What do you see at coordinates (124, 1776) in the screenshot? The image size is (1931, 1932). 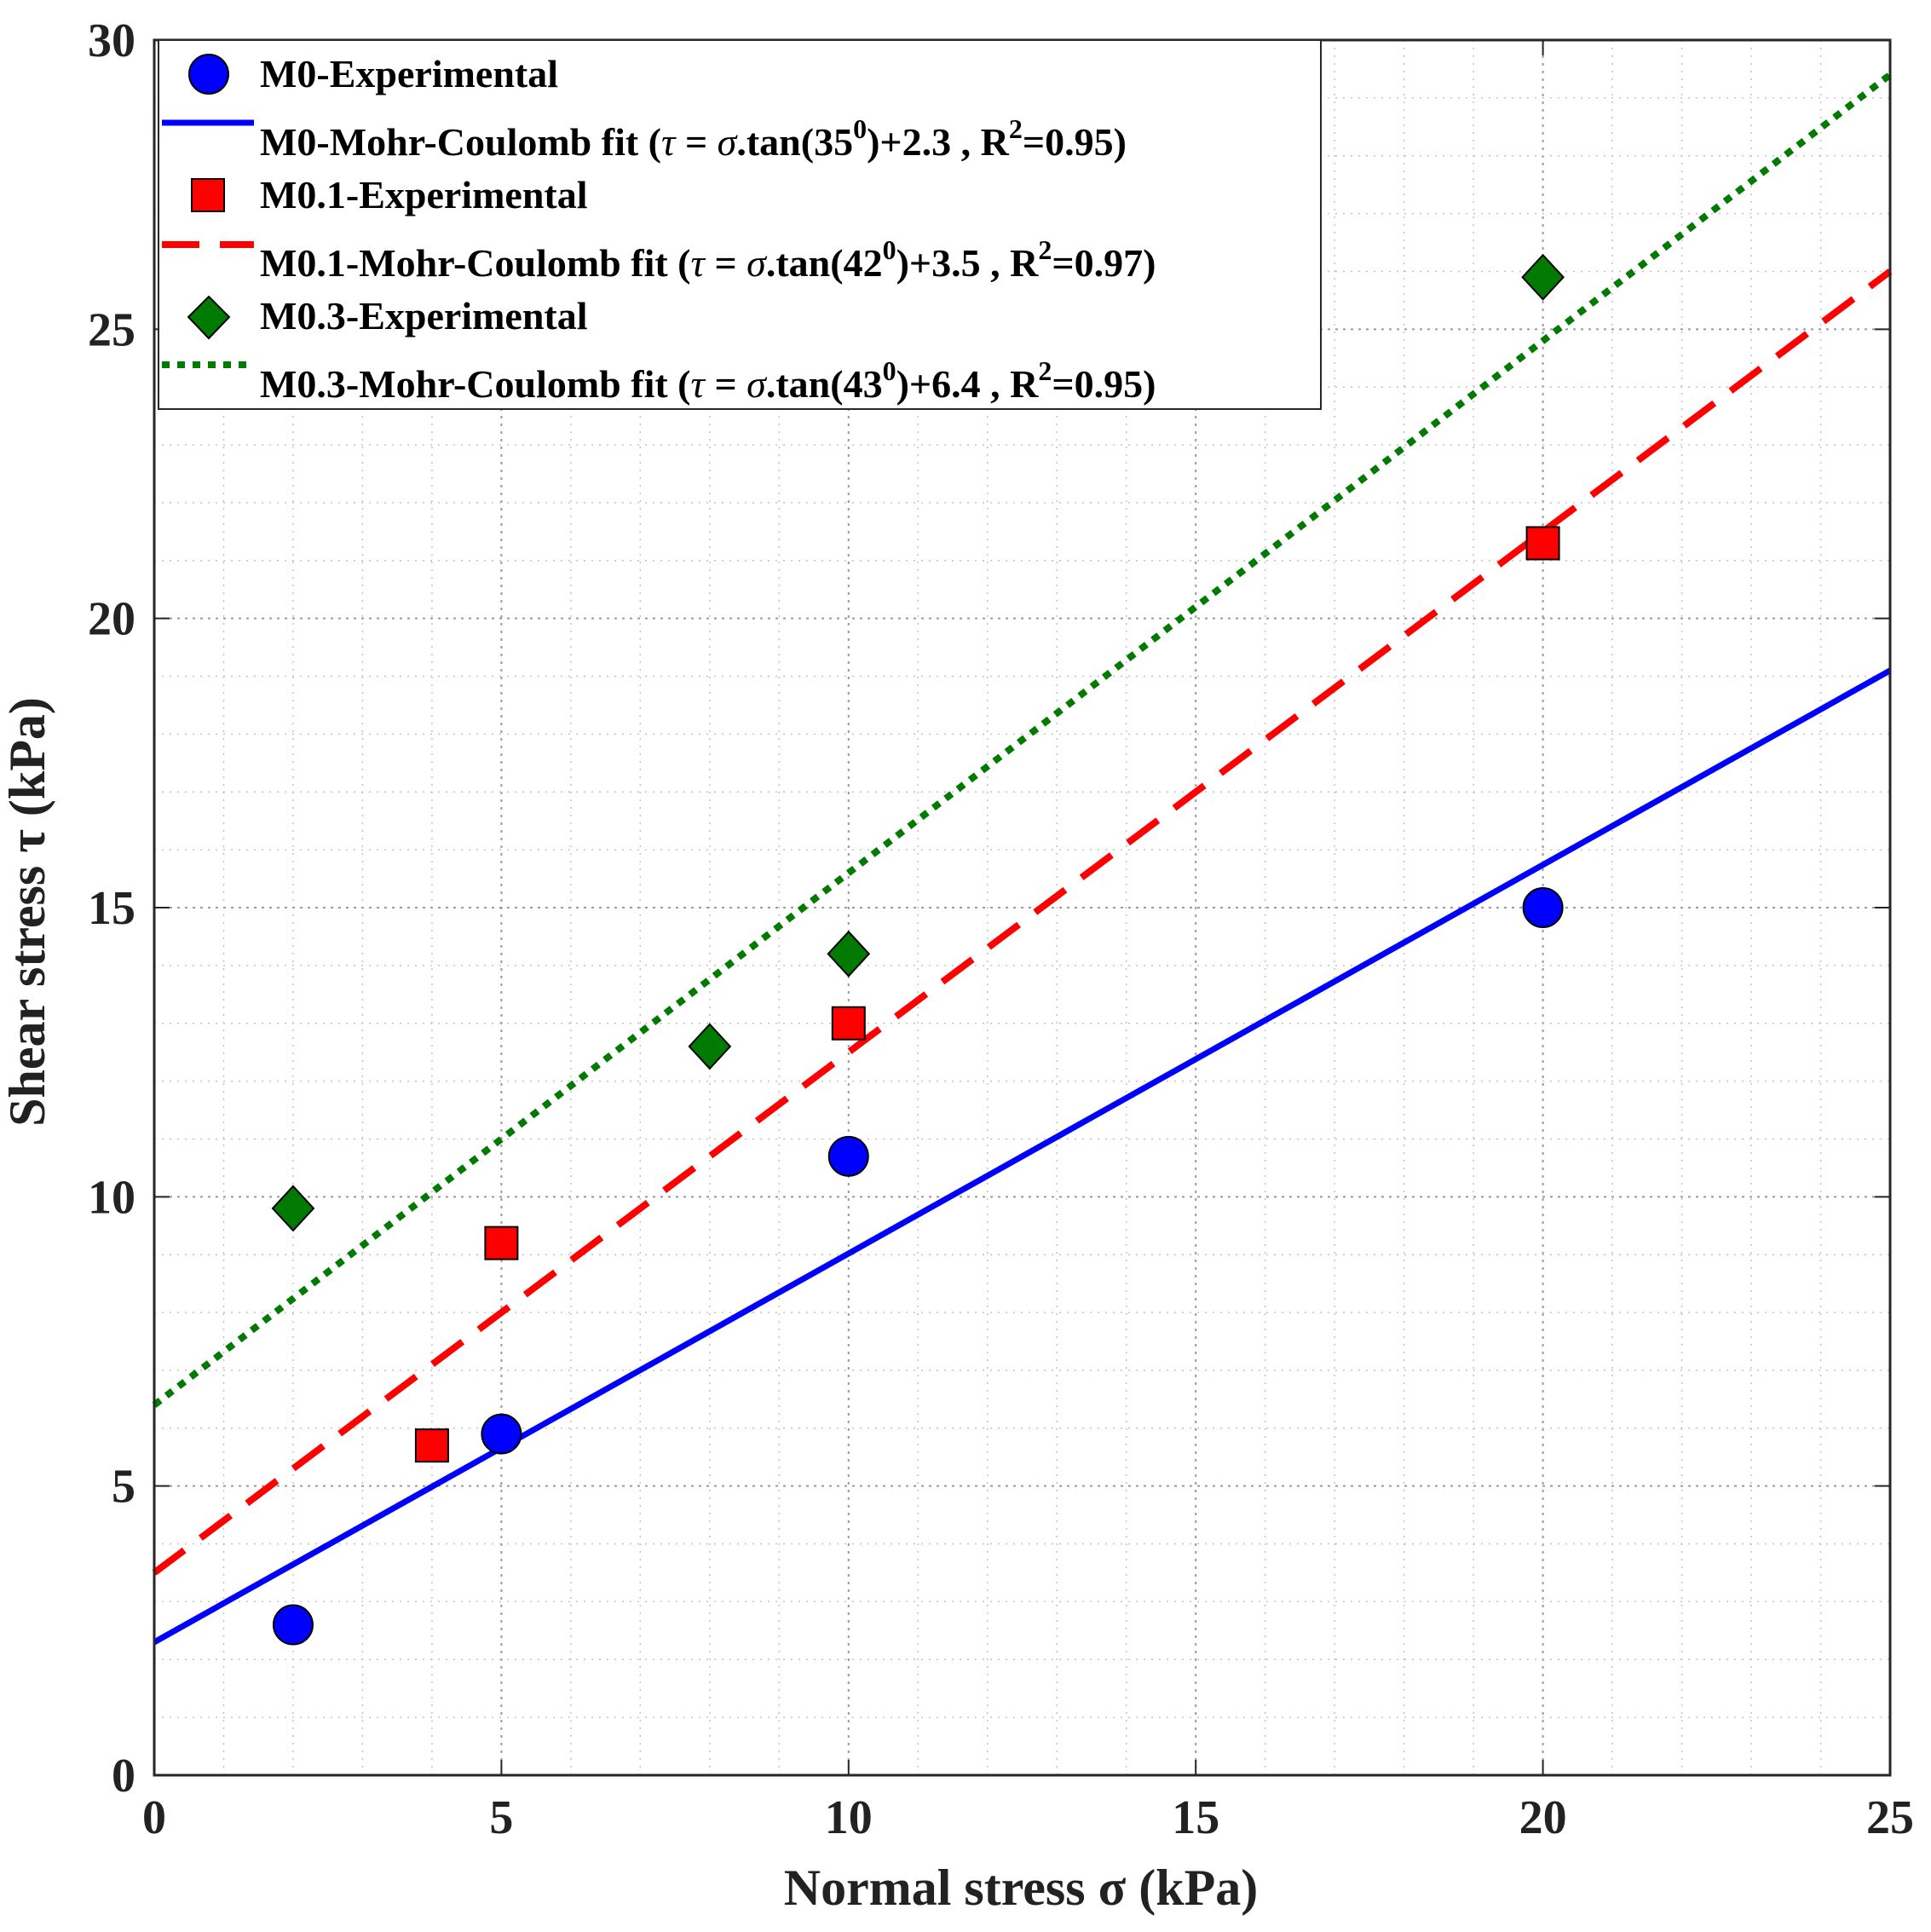 I see `y-tick-label: 0` at bounding box center [124, 1776].